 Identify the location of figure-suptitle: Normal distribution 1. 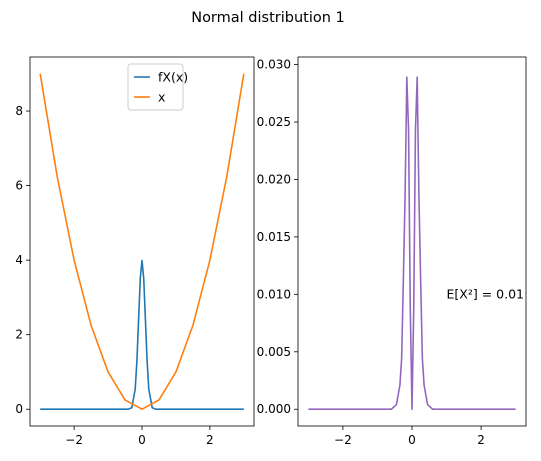
(268, 18).